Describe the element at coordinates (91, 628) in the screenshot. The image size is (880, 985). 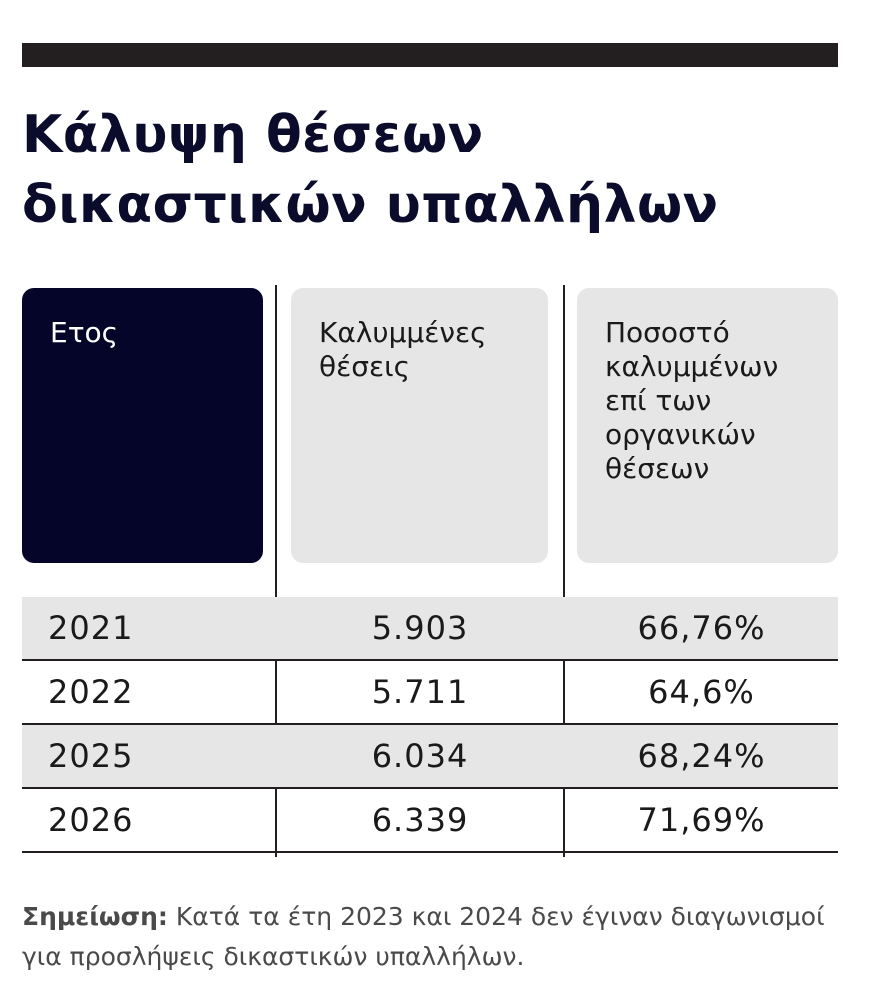
I see `cell-year: 2021` at that location.